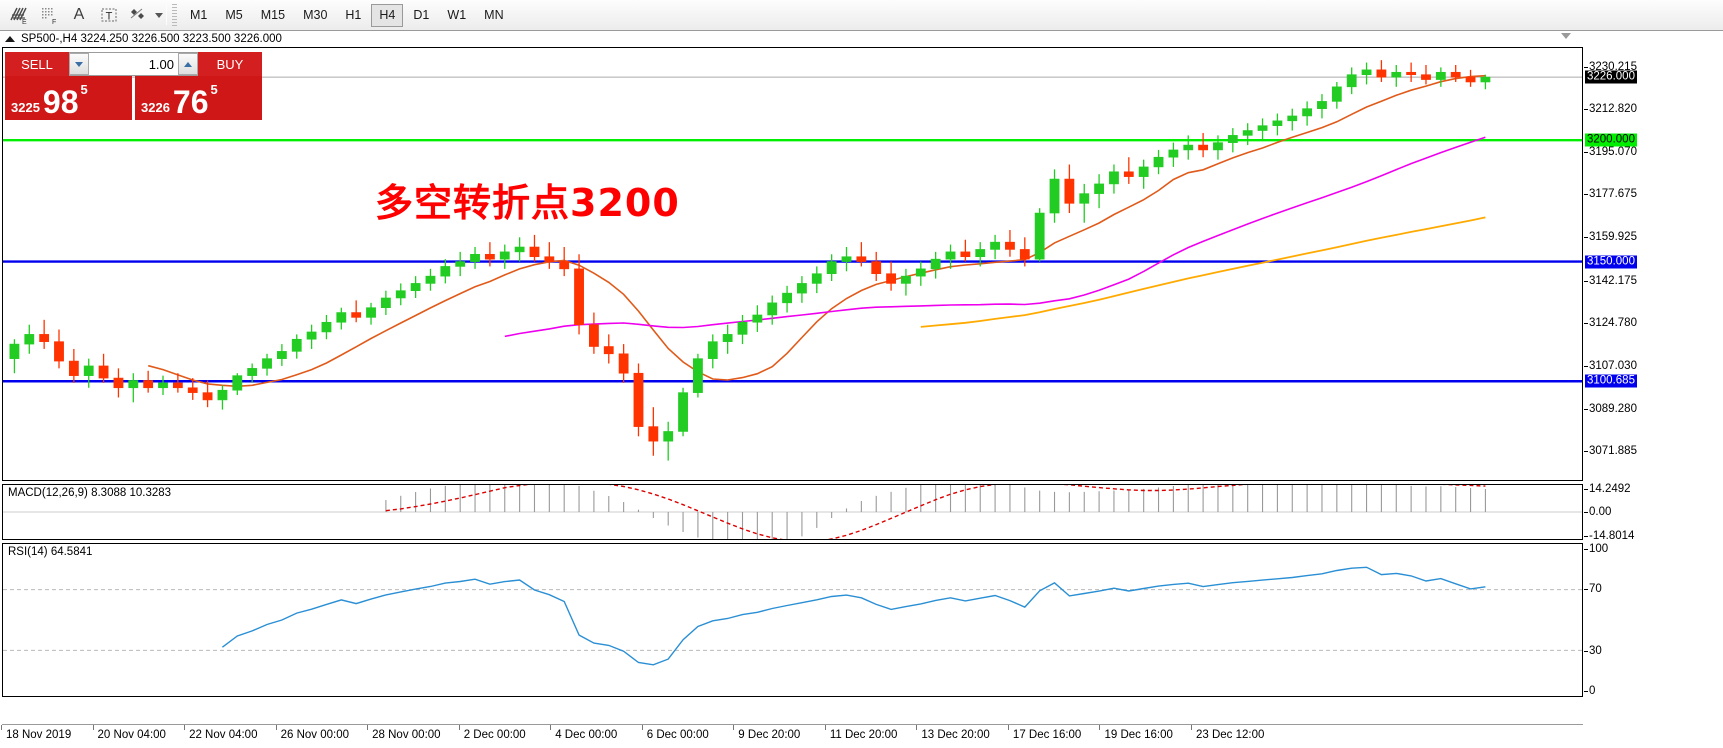 This screenshot has height=748, width=1723. Describe the element at coordinates (494, 735) in the screenshot. I see `time-tick: 2 Dec 00:00` at that location.